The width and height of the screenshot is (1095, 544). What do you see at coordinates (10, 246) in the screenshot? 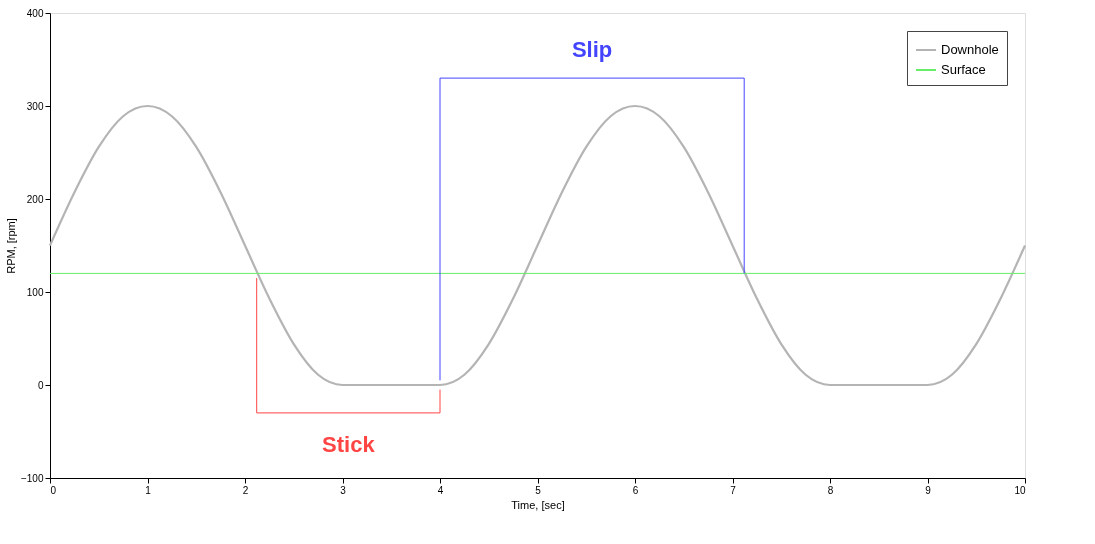
I see `y-axis-title: RPM, [rpm]` at bounding box center [10, 246].